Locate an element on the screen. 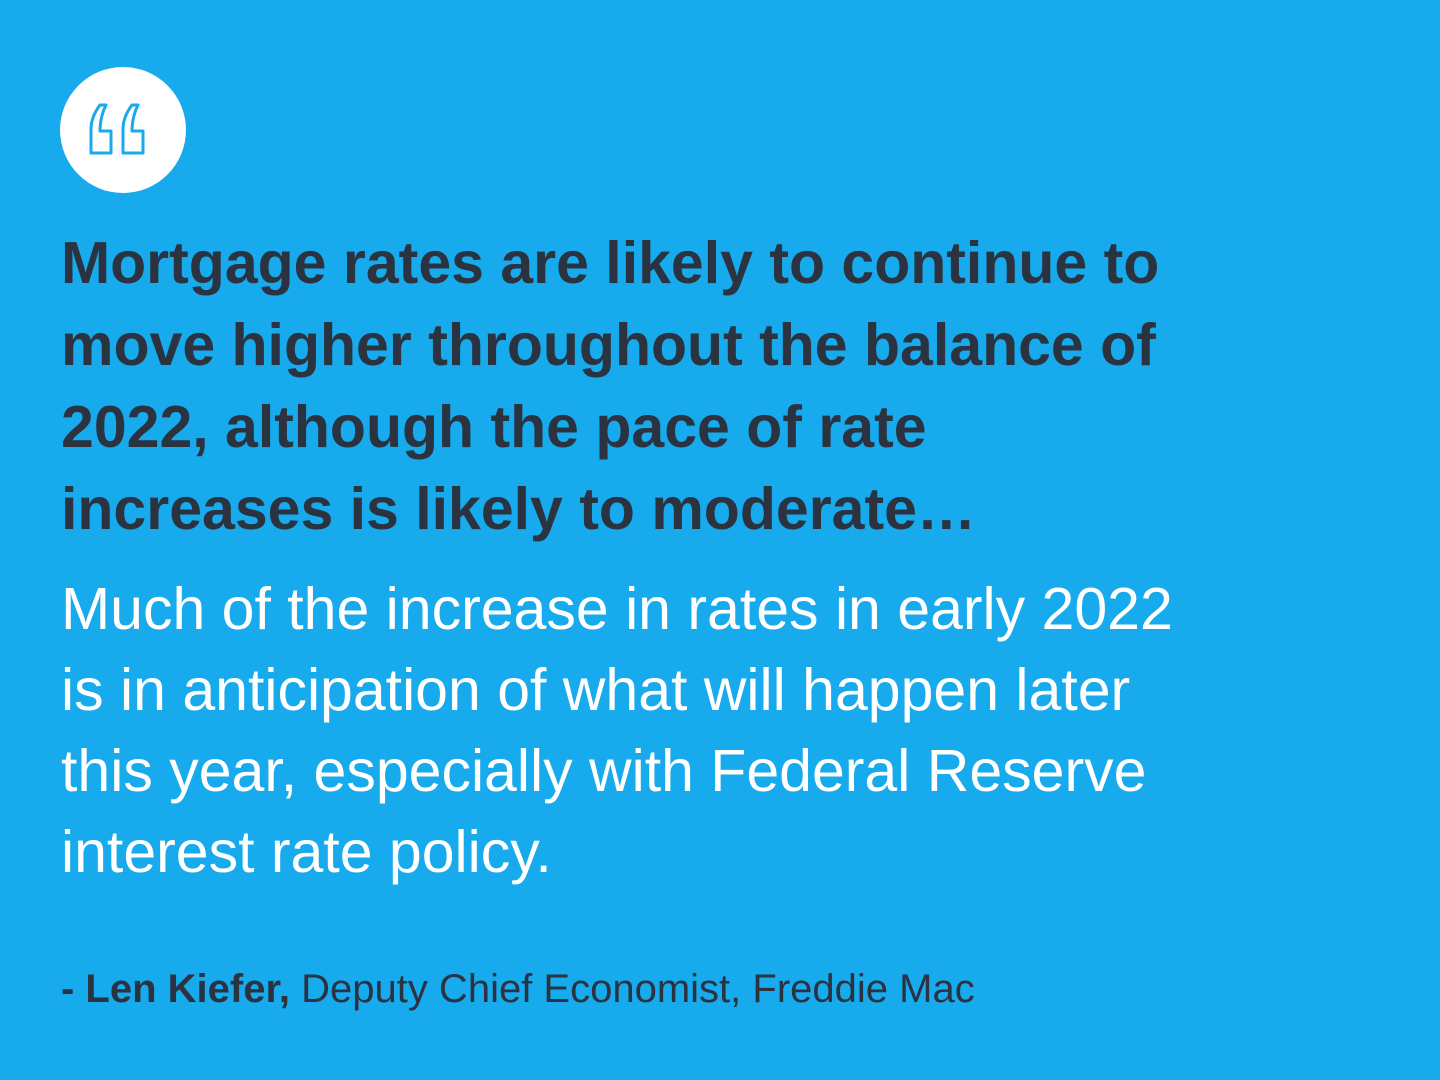 The height and width of the screenshot is (1080, 1440). text-line: interest rate policy. is located at coordinates (306, 852).